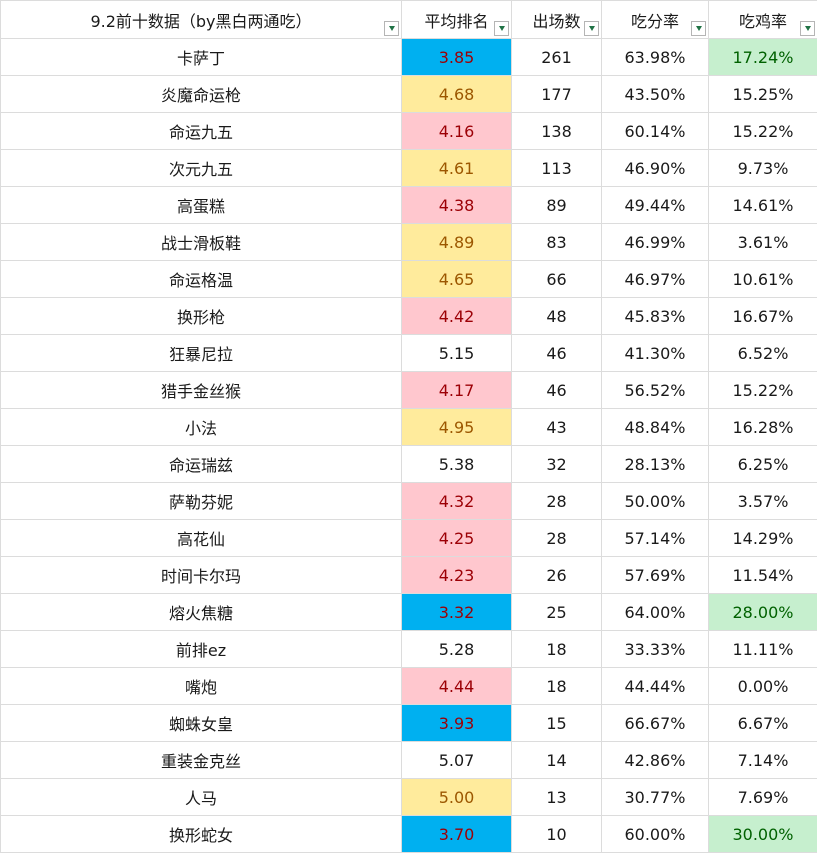  What do you see at coordinates (201, 242) in the screenshot?
I see `cell-comp-name: 战士滑板鞋` at bounding box center [201, 242].